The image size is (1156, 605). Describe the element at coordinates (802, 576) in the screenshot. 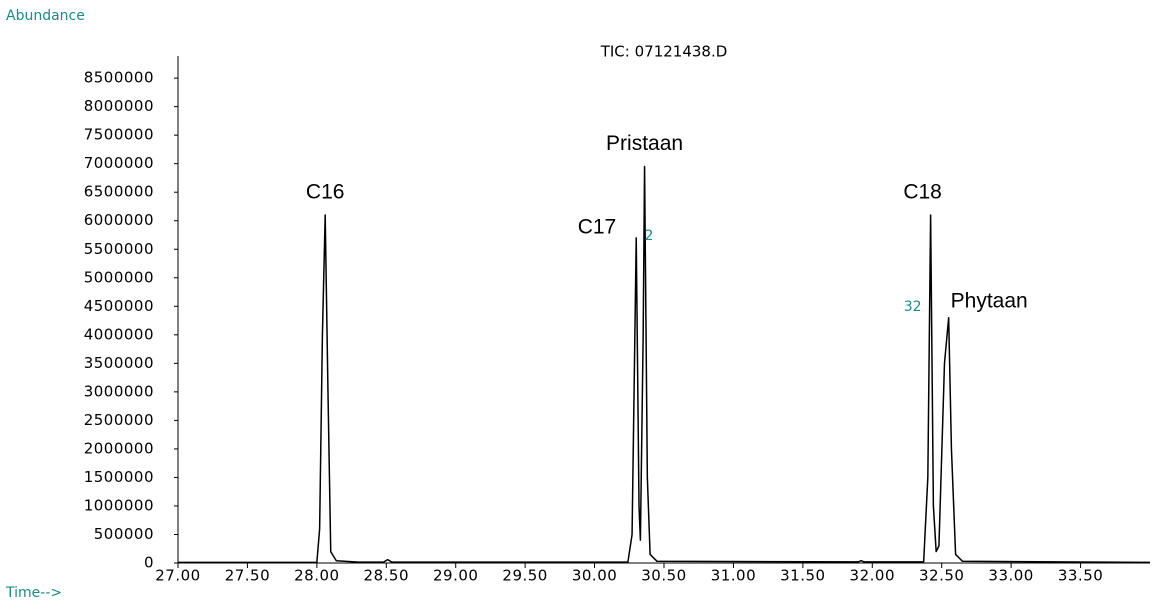

I see `x-tick-label: 31.50` at that location.